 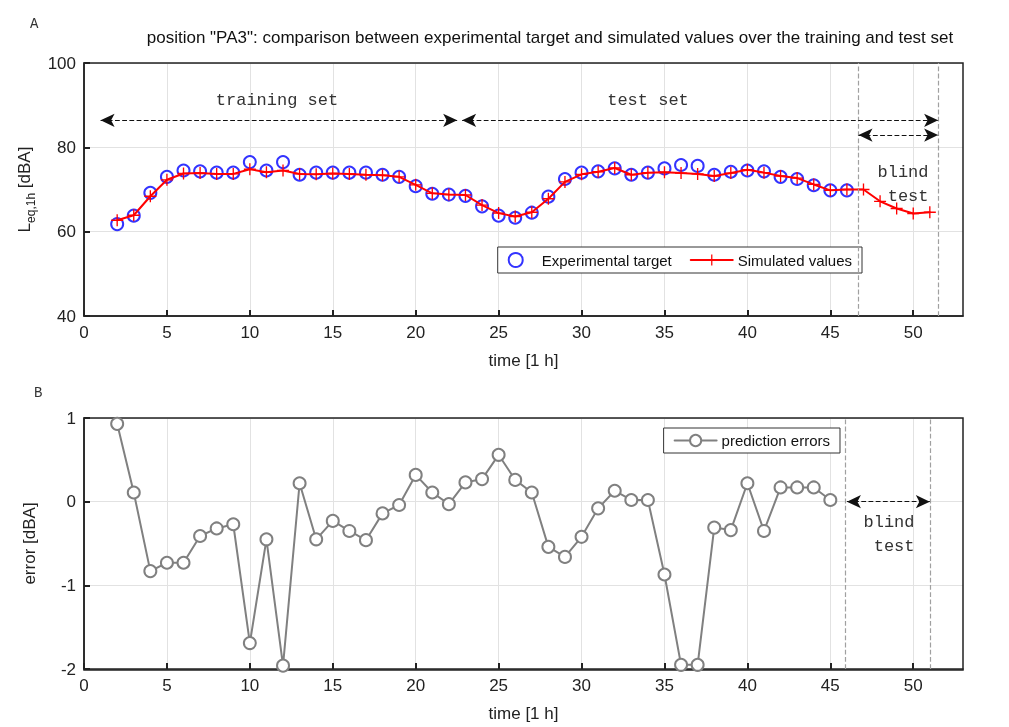 I want to click on y-tick-label: 100, so click(x=61, y=63).